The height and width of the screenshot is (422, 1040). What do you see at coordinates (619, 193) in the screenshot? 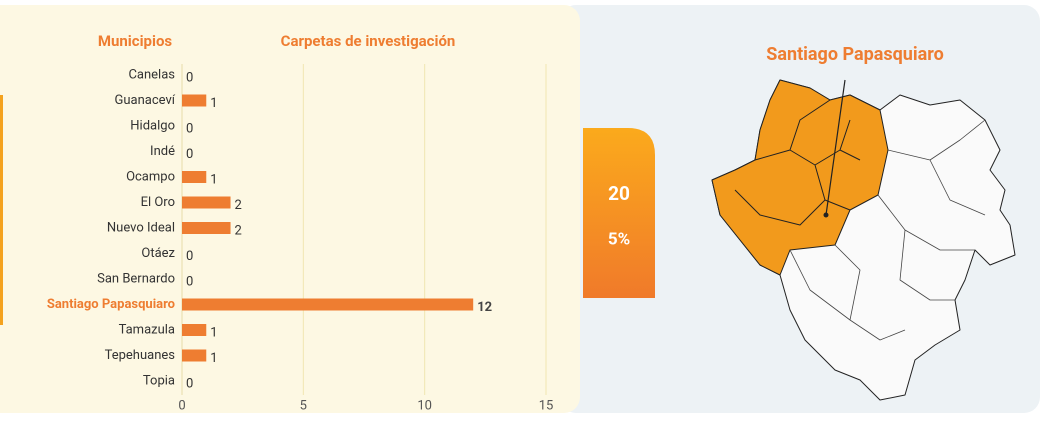
I see `kpi-count: 20` at bounding box center [619, 193].